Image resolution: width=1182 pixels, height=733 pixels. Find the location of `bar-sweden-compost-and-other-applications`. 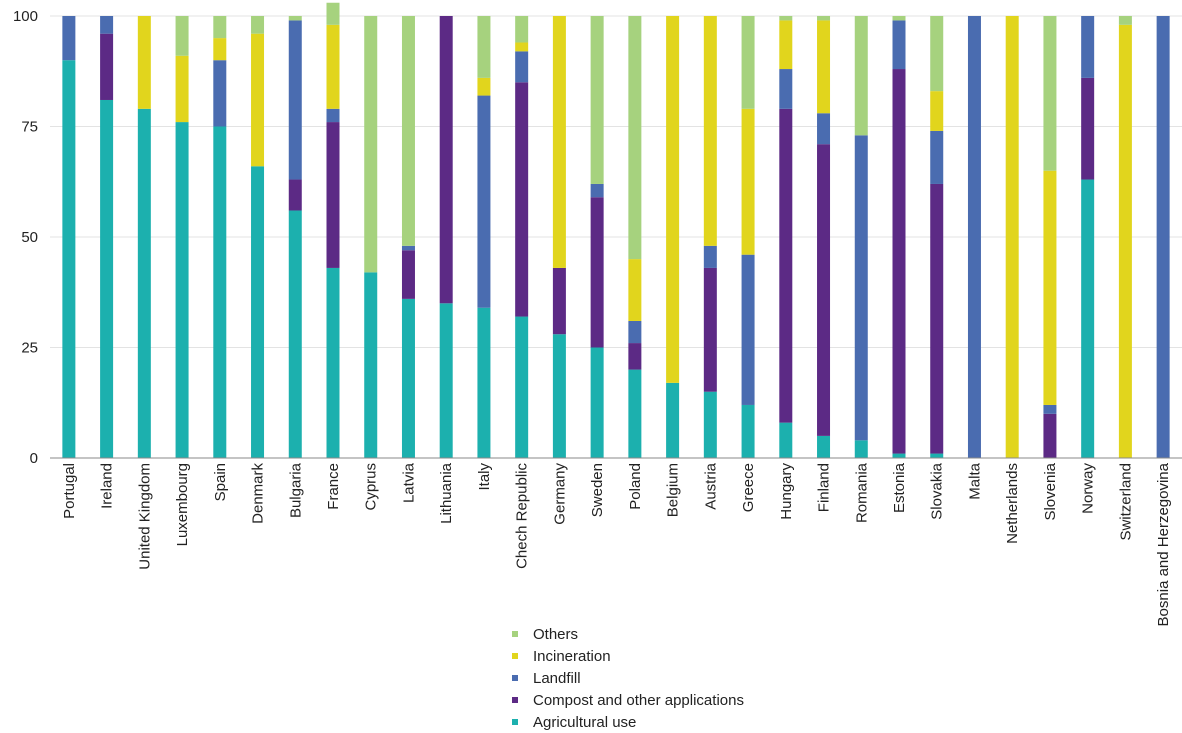

bar-sweden-compost-and-other-applications is located at coordinates (597, 272).